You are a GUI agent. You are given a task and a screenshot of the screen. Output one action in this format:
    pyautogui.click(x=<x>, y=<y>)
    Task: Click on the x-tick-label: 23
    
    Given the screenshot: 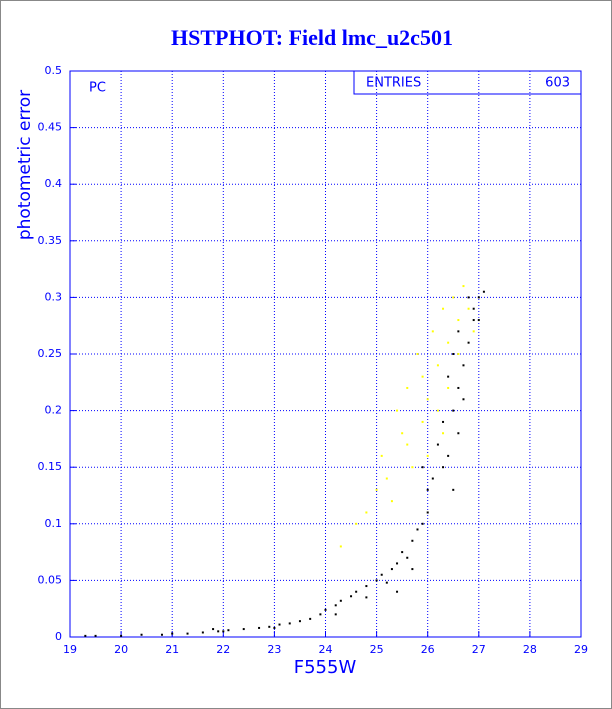 What is the action you would take?
    pyautogui.click(x=274, y=649)
    